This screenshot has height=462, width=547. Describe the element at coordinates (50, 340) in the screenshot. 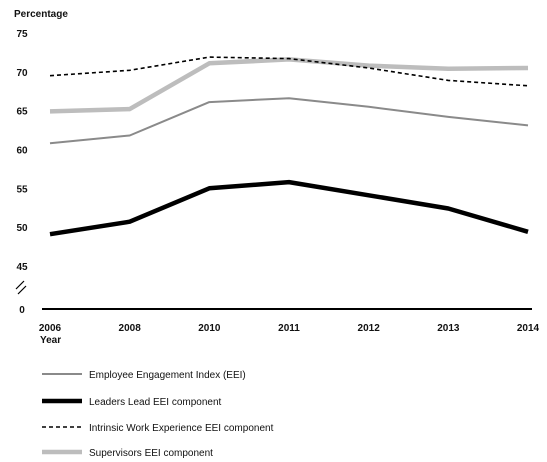

I see `x-axis-title: Year` at that location.